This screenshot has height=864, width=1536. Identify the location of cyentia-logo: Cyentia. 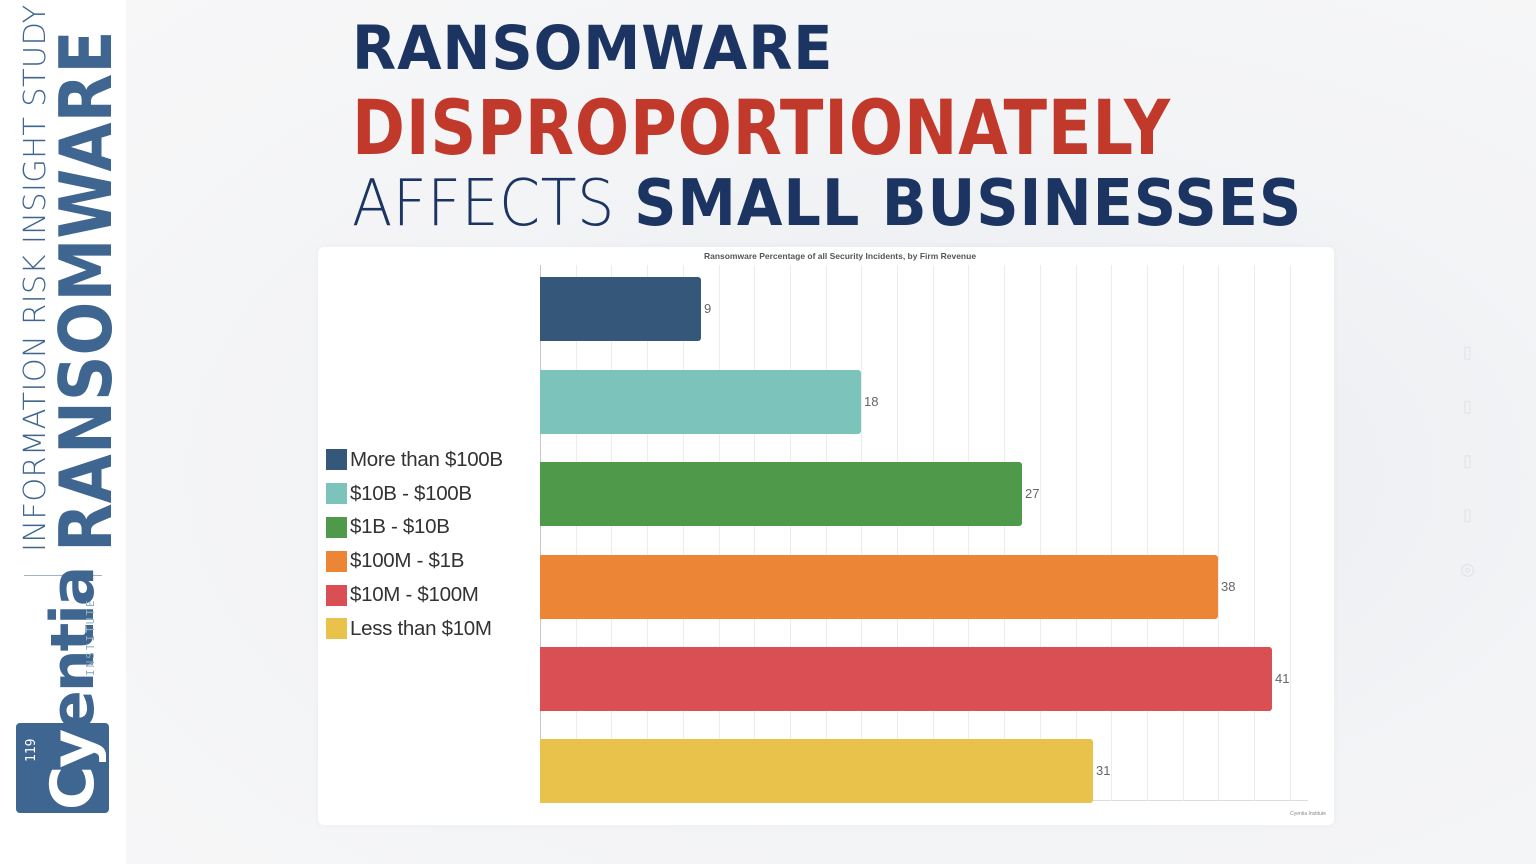
(73, 689).